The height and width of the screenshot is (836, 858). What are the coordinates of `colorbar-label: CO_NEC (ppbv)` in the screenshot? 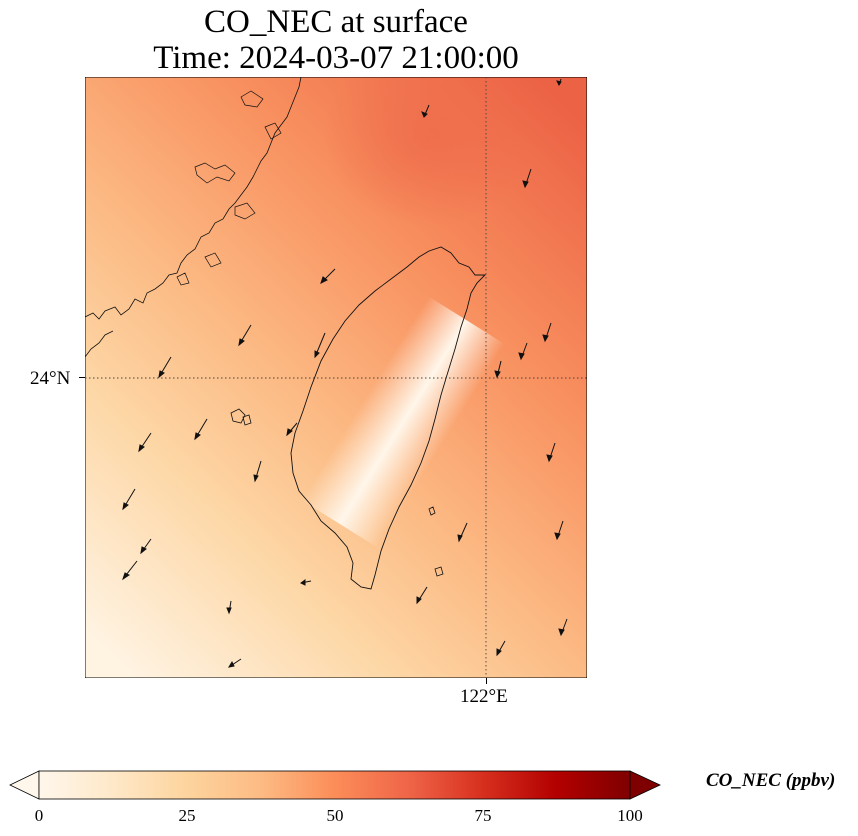 It's located at (771, 780).